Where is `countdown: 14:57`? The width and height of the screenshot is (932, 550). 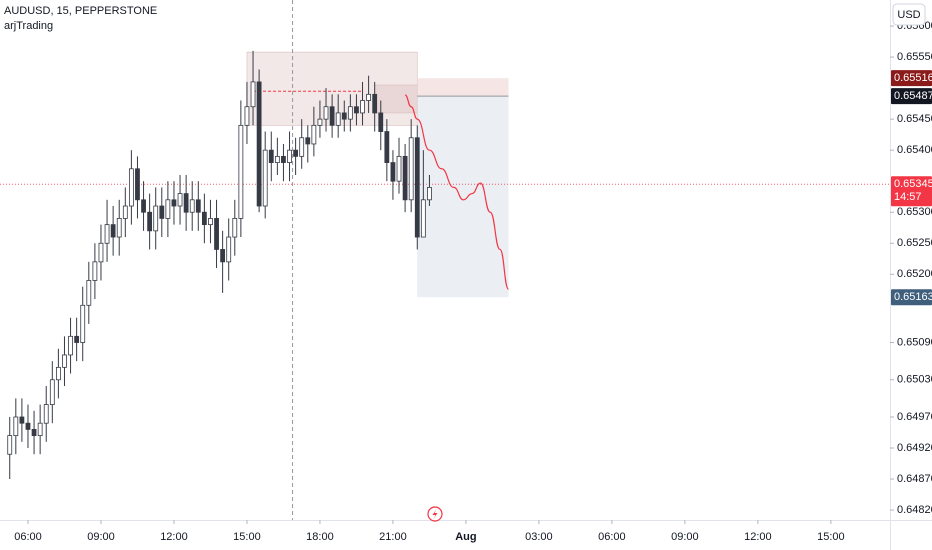 countdown: 14:57 is located at coordinates (908, 197).